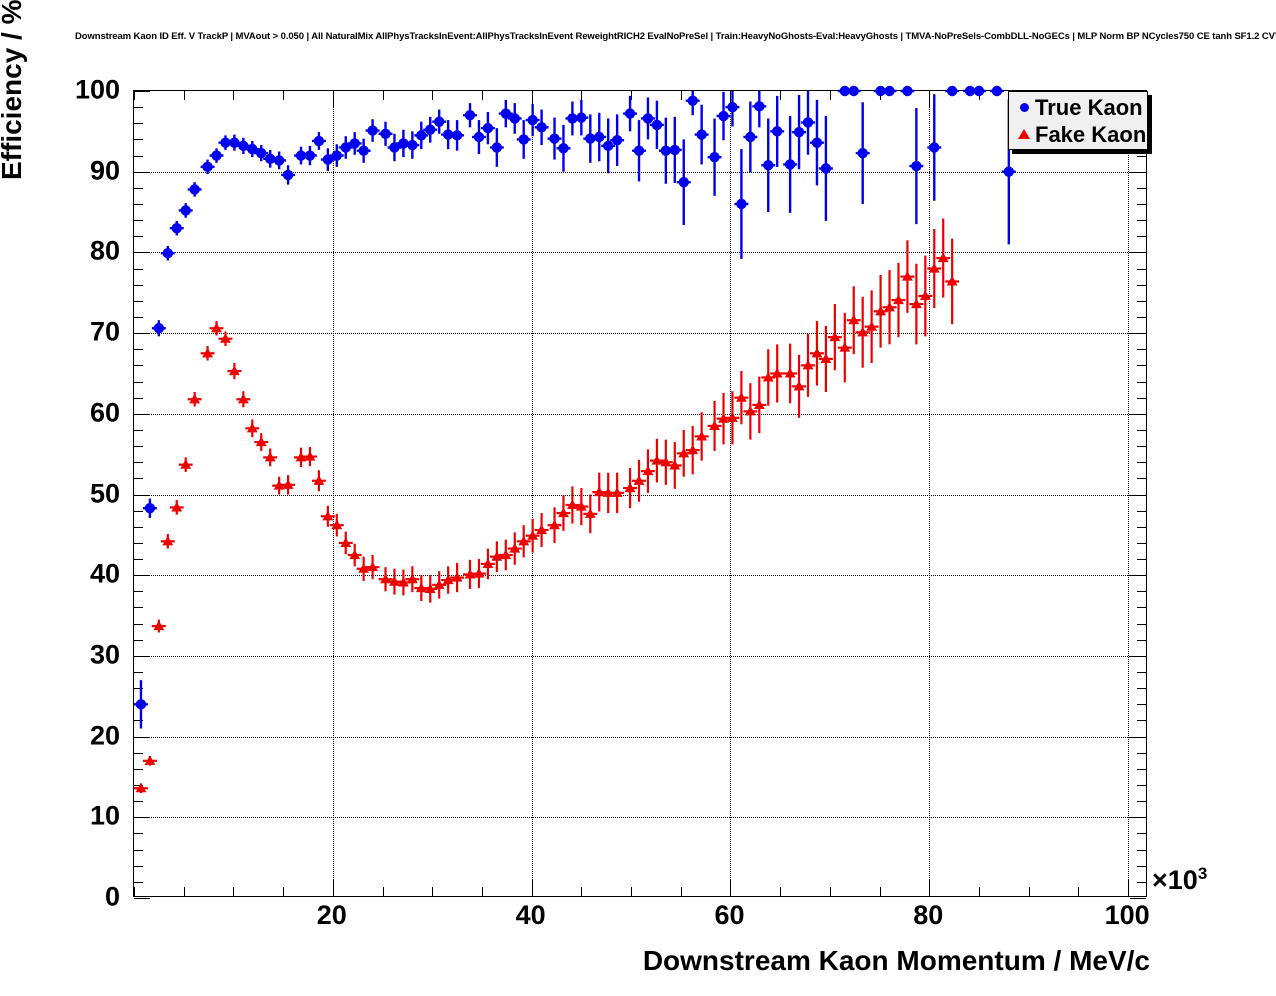  I want to click on y-tick-label: 100, so click(97, 89).